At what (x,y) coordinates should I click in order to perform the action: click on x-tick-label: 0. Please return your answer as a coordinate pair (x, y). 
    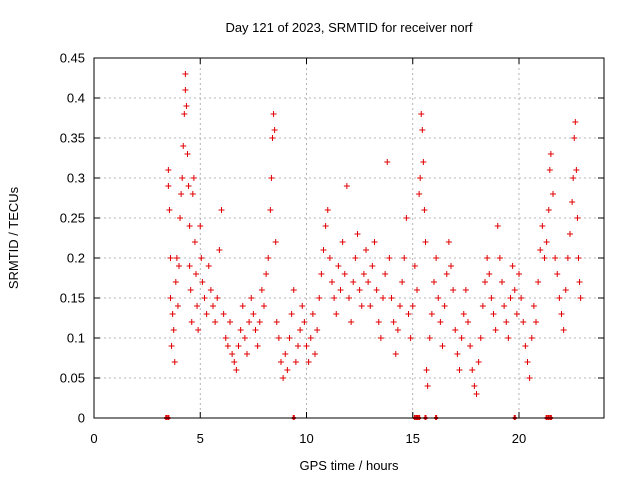
    Looking at the image, I should click on (93, 438).